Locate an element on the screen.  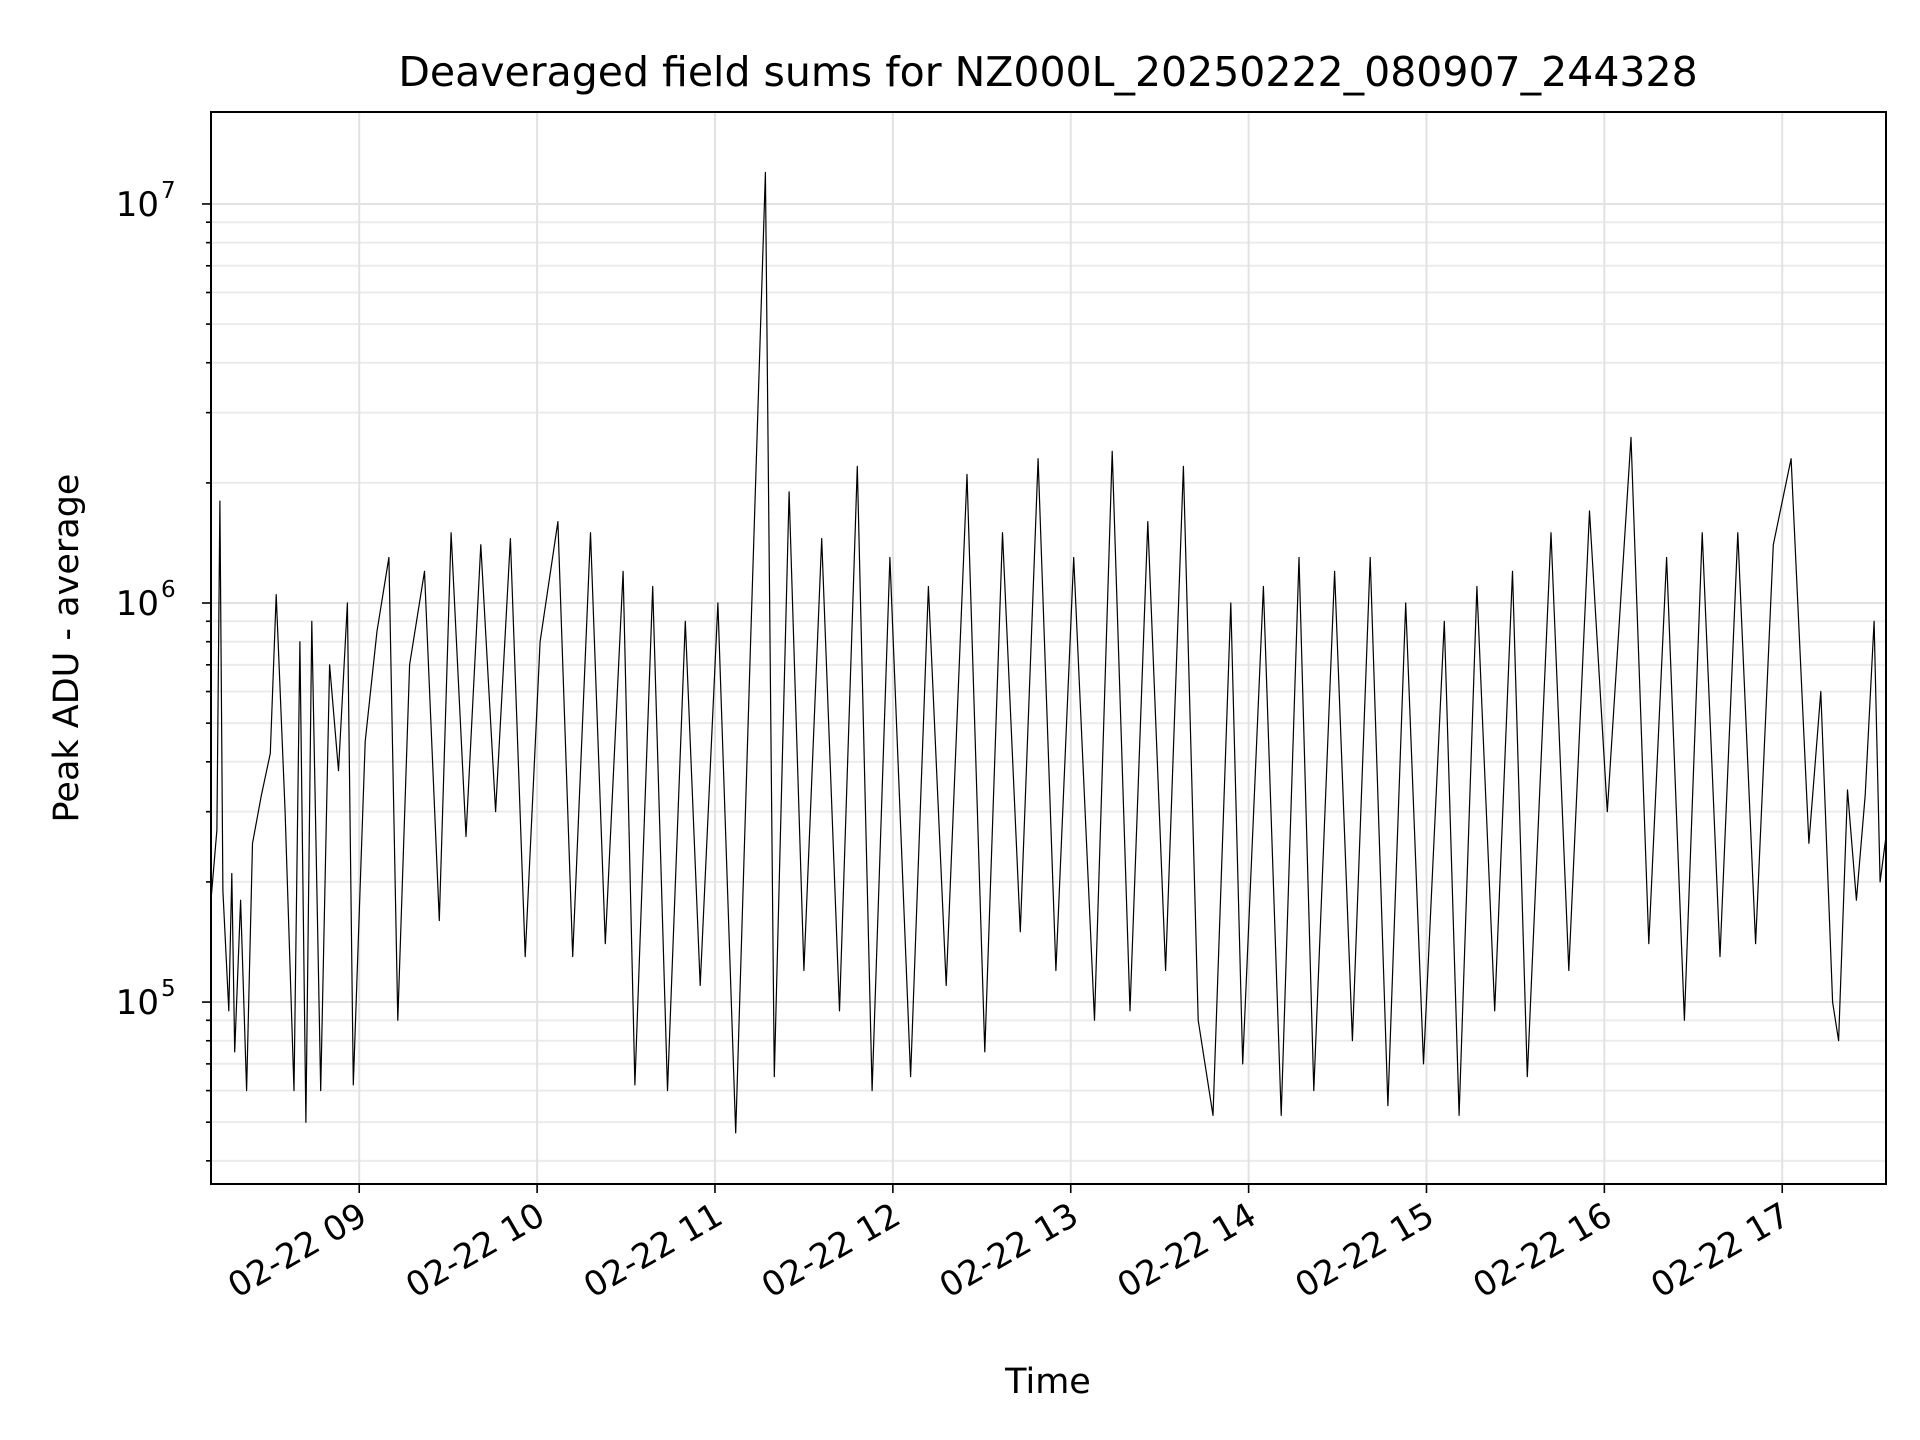
y-tick-exponent: 7 is located at coordinates (168, 191).